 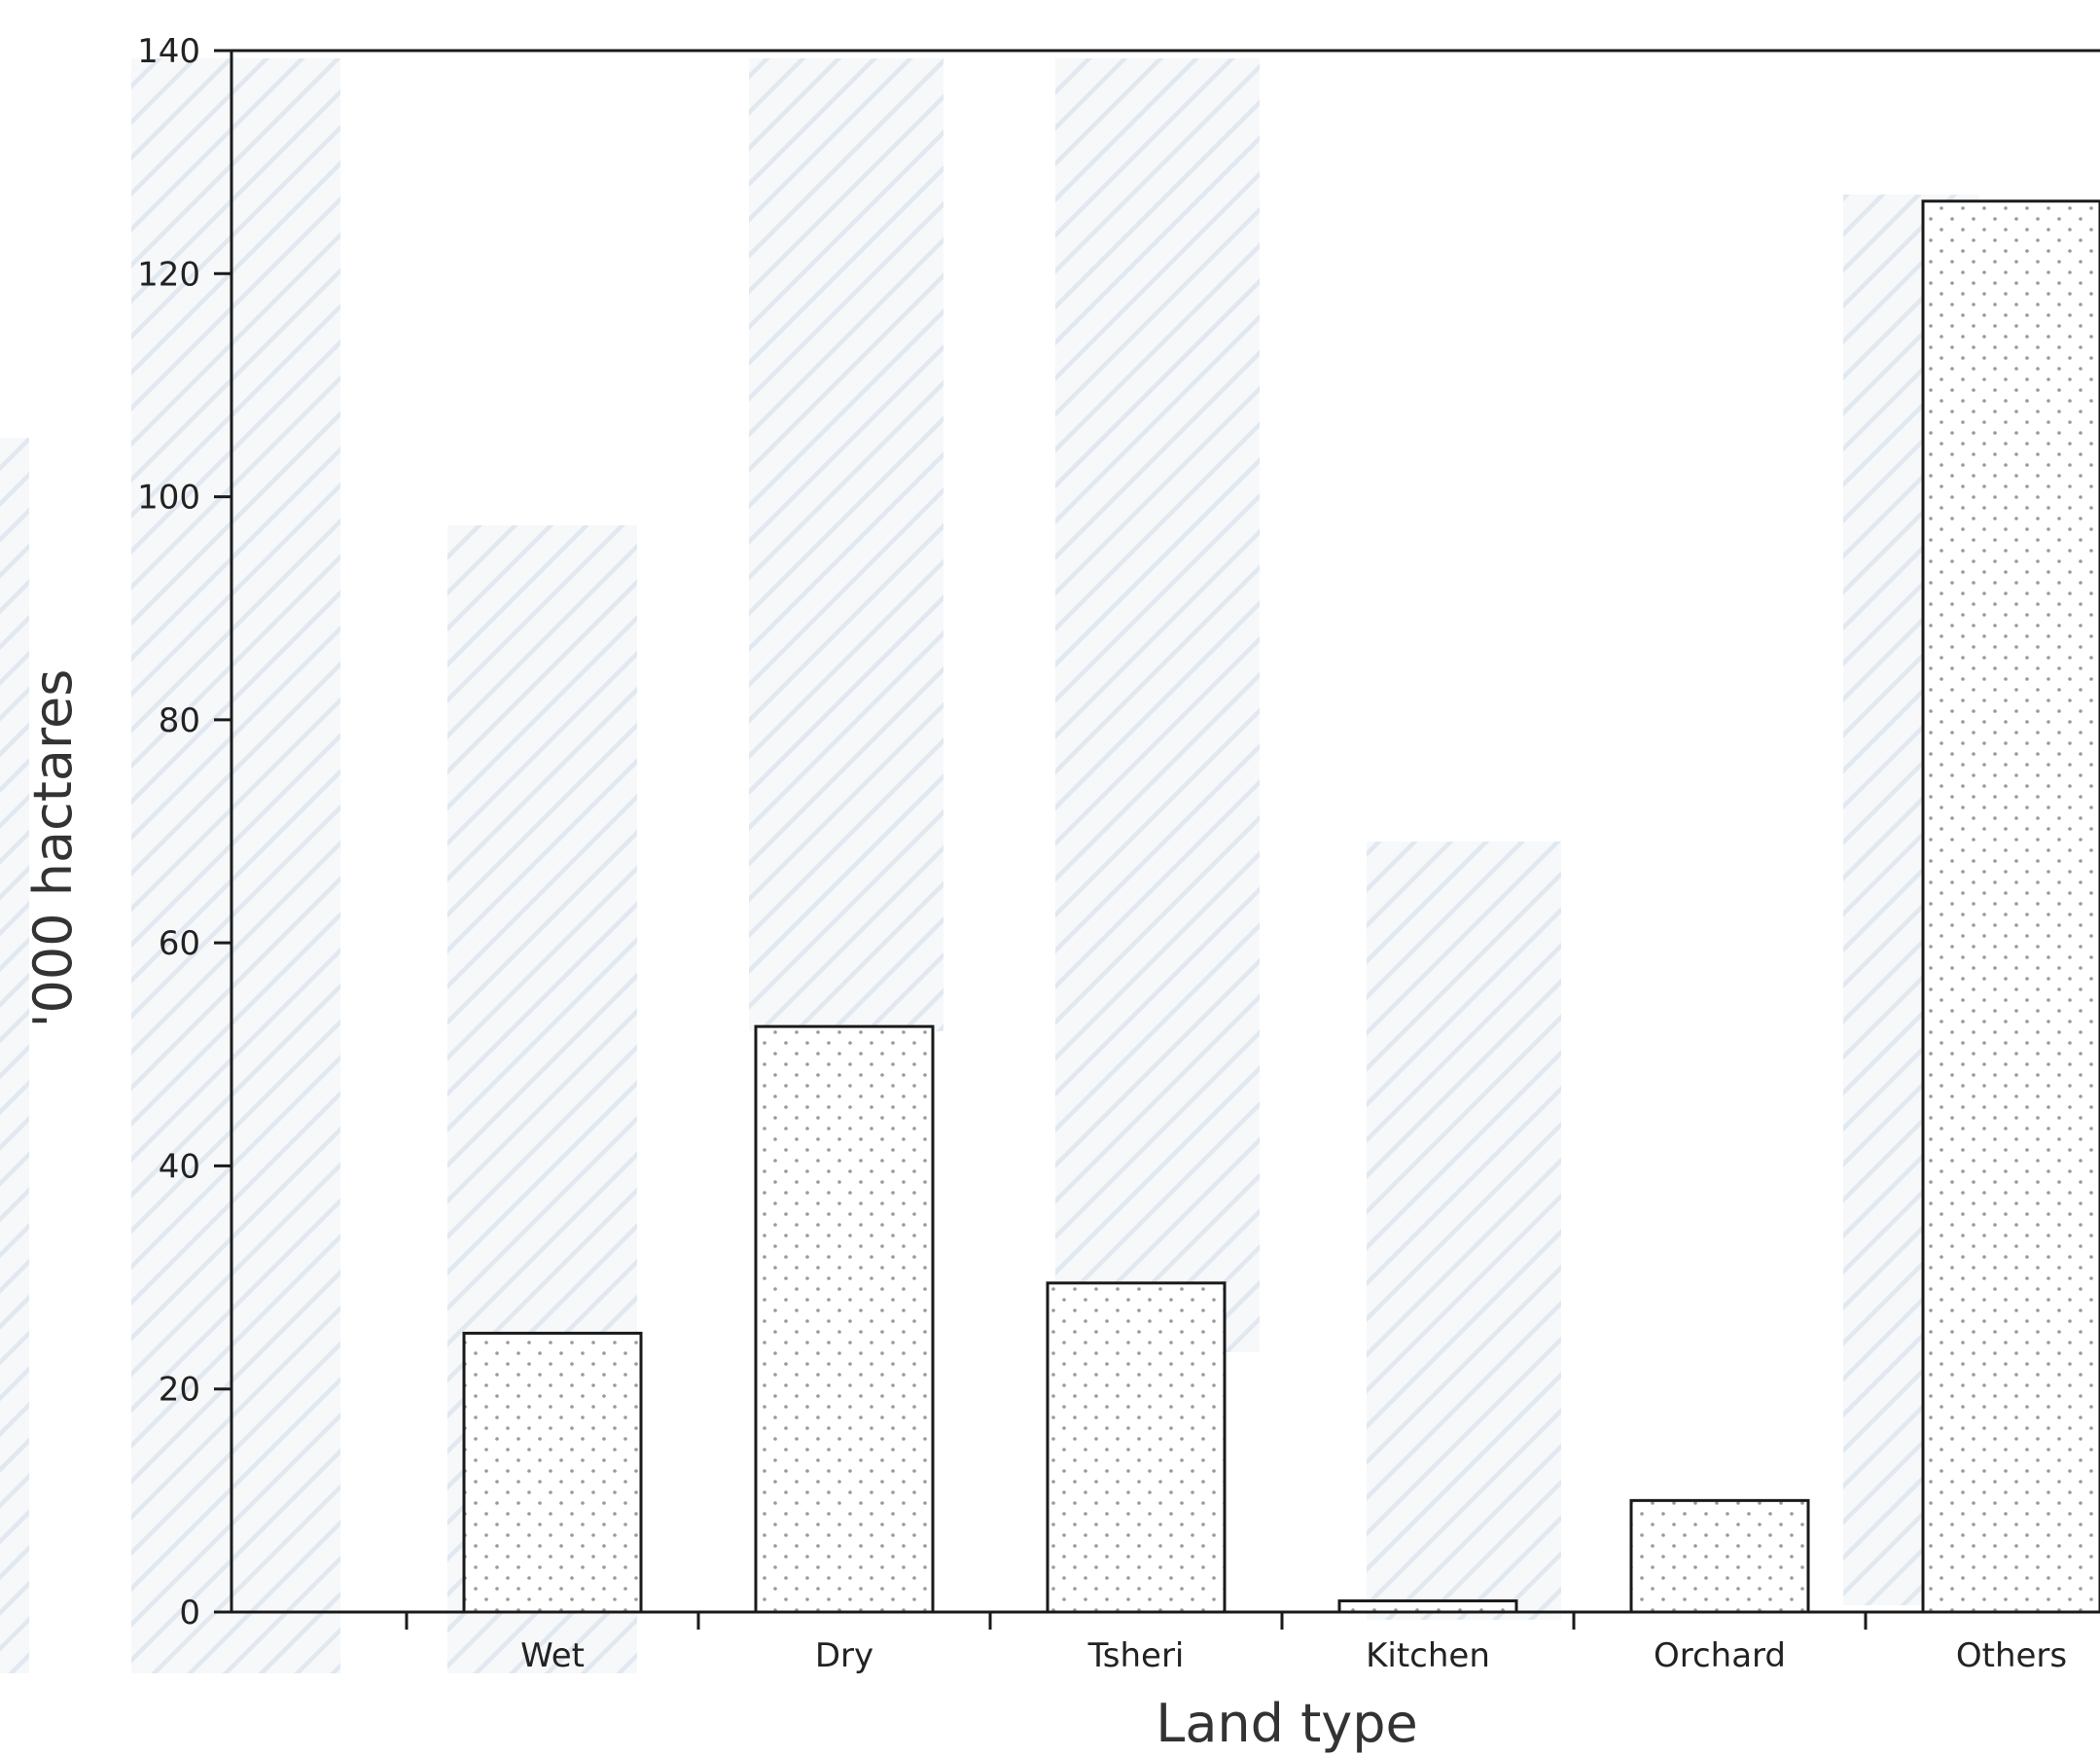 What do you see at coordinates (2011, 906) in the screenshot?
I see `bar-others` at bounding box center [2011, 906].